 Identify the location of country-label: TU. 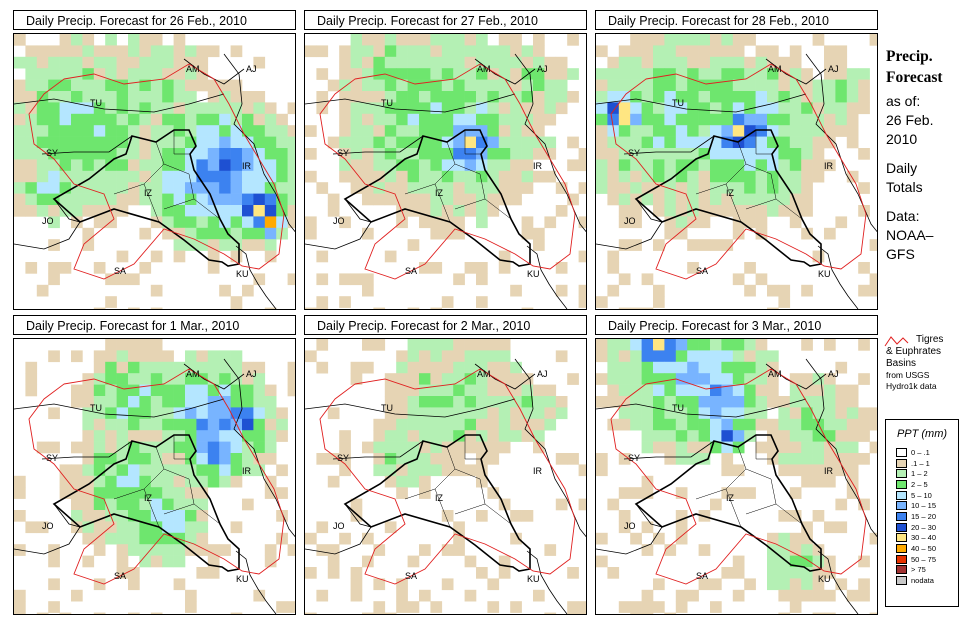
(96, 408).